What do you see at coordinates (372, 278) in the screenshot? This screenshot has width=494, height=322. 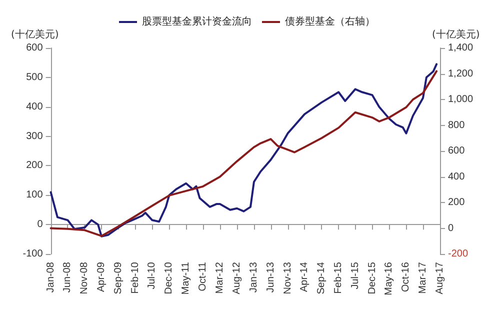 I see `x-tick-label: Dec-15` at bounding box center [372, 278].